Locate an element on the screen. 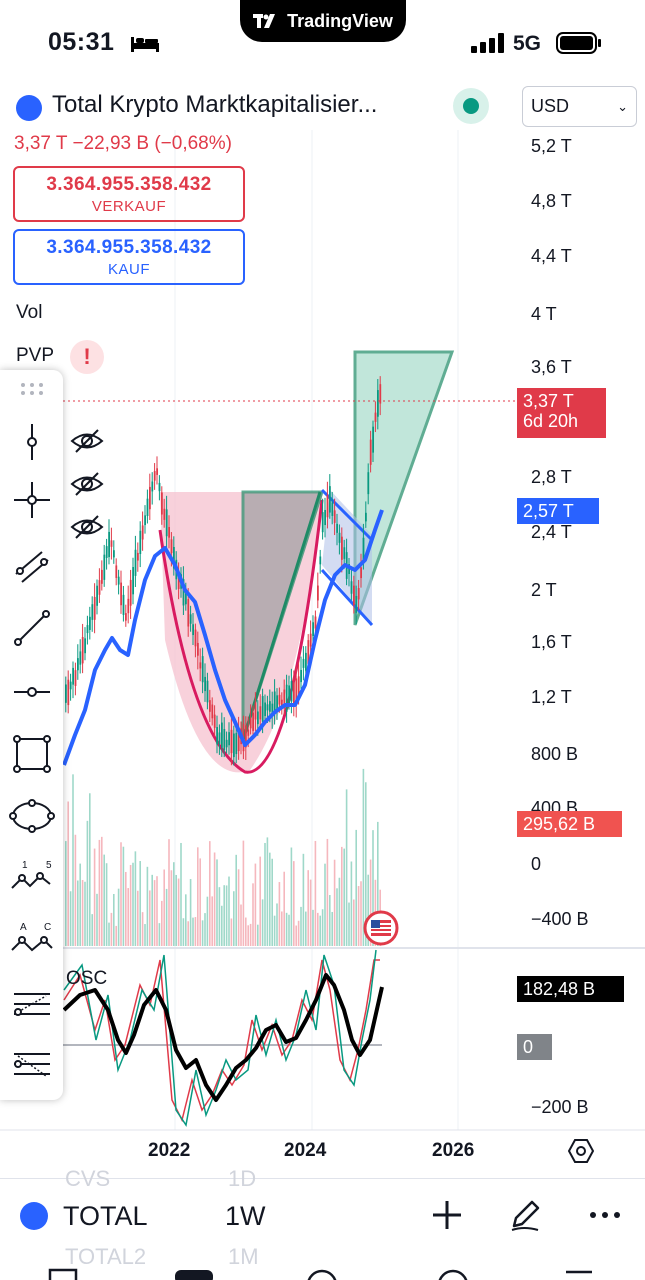 The width and height of the screenshot is (645, 1280). menu-tab-icon is located at coordinates (579, 1274).